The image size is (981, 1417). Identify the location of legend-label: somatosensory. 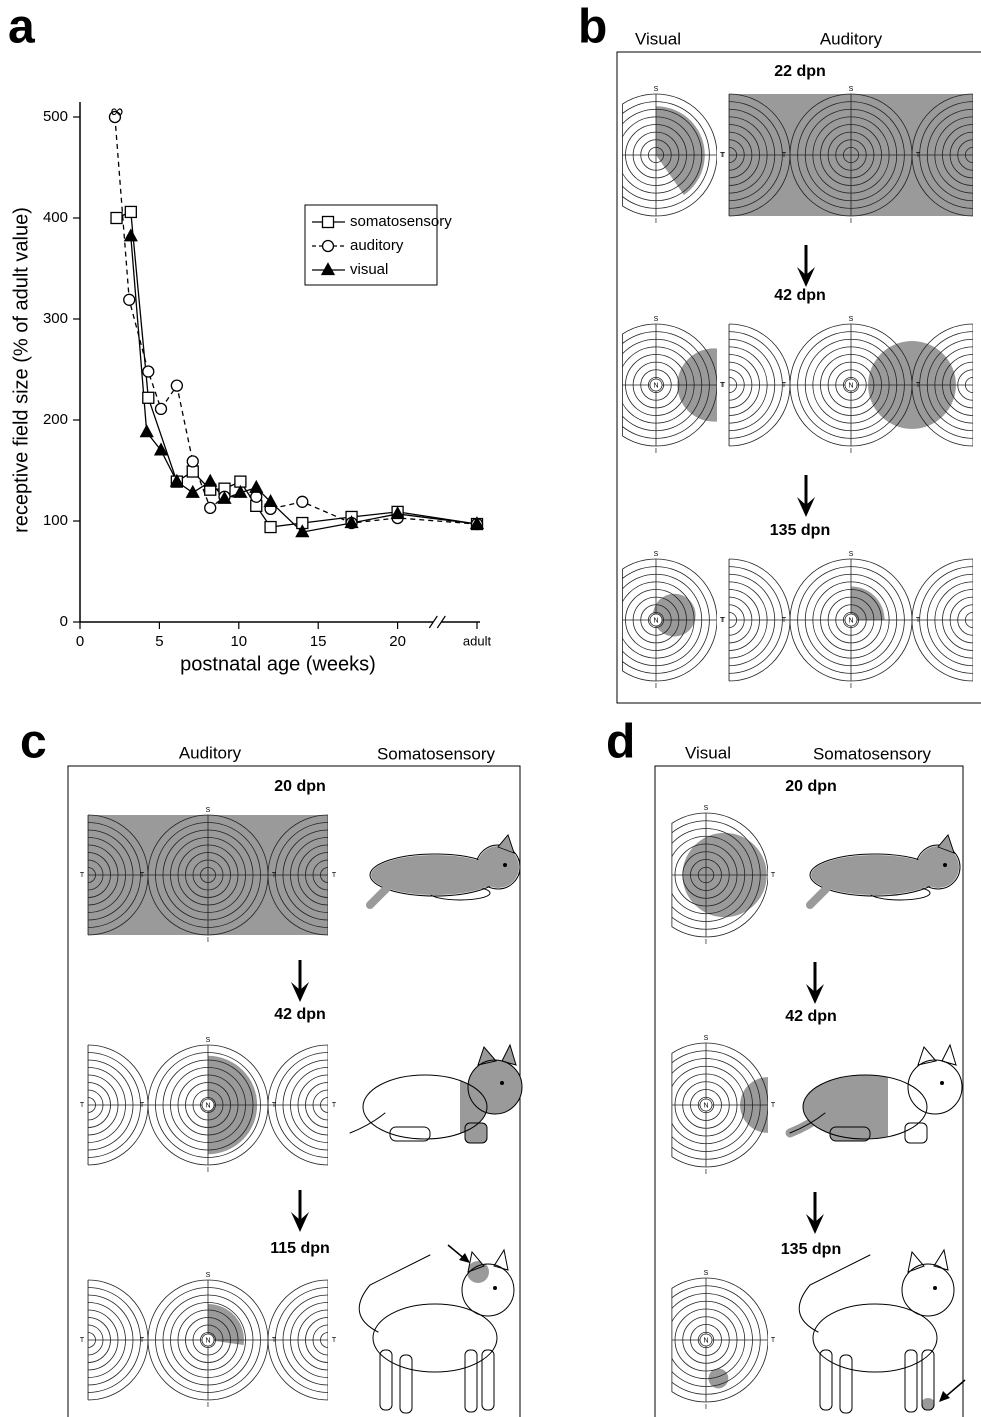
(401, 221).